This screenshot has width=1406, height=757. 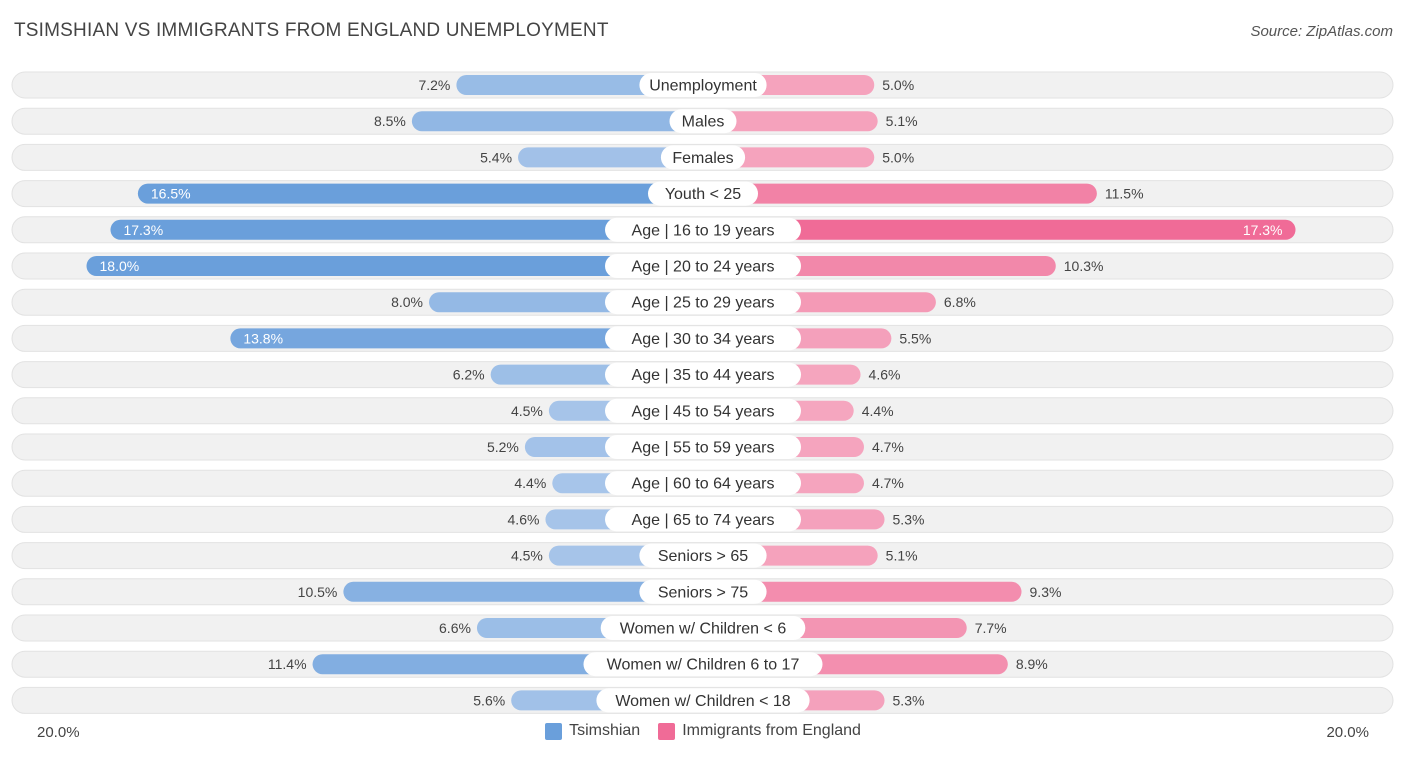 I want to click on value-label-tsimshian-age-60-to-64-years: 4.4%, so click(x=530, y=483).